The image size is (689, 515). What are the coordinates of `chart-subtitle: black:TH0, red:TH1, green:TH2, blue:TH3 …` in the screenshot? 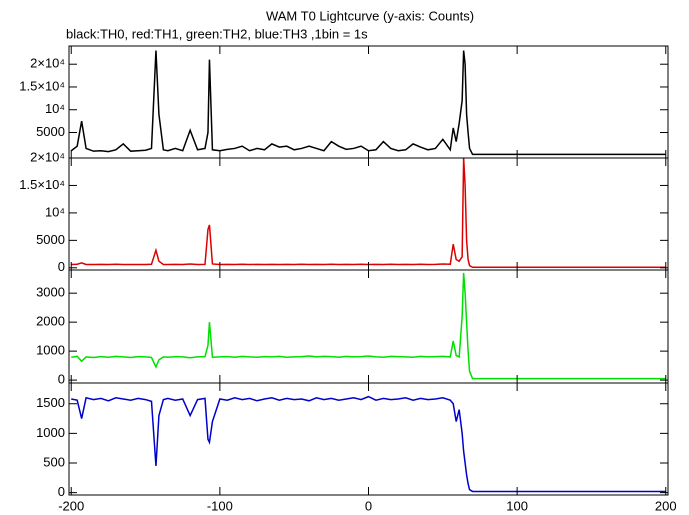 It's located at (217, 33).